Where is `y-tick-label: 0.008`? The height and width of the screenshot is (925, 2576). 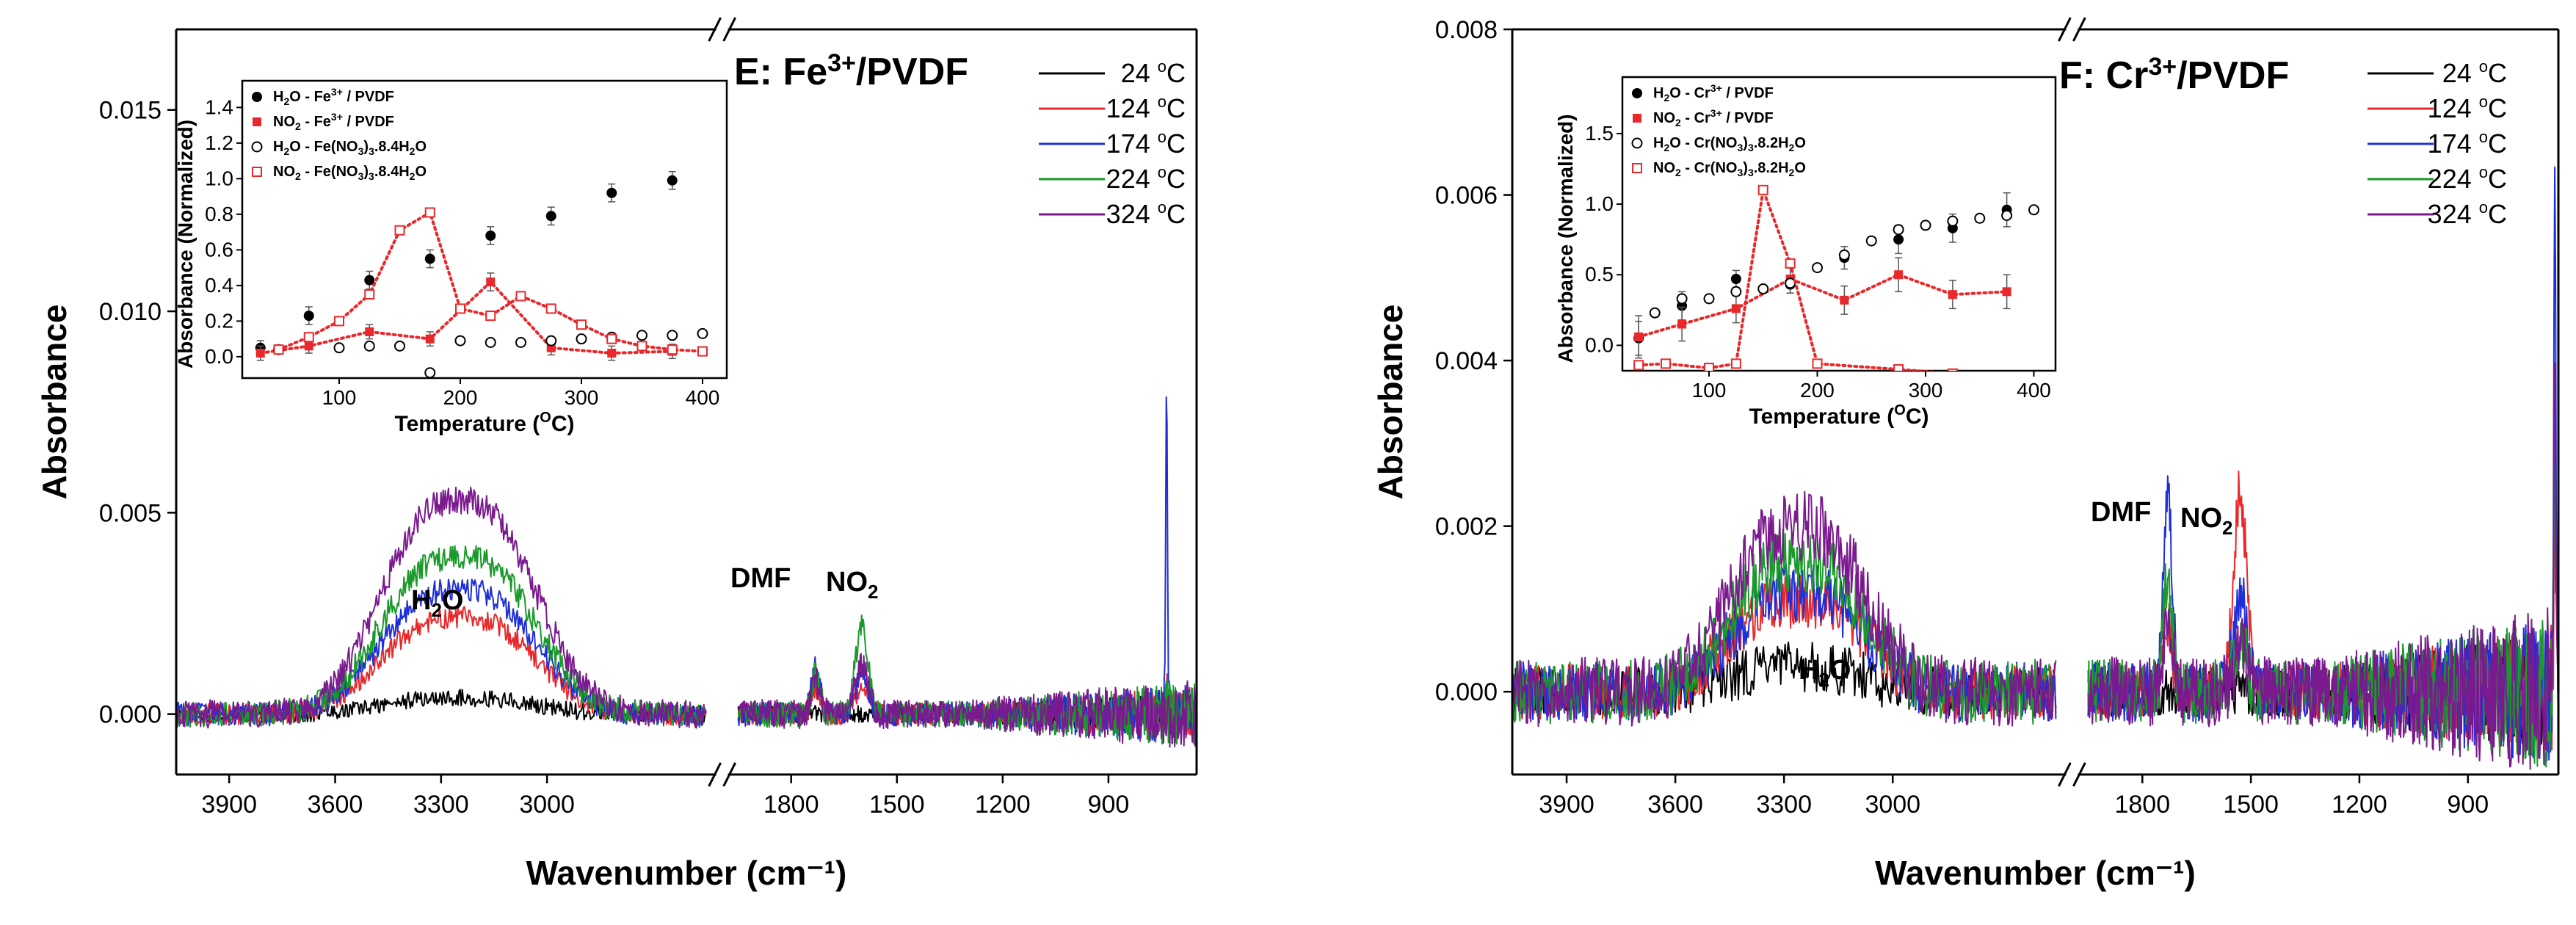 y-tick-label: 0.008 is located at coordinates (1467, 30).